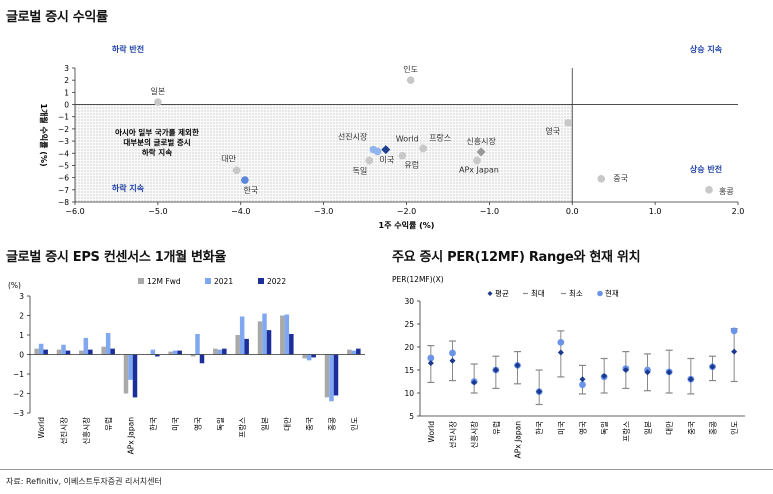 The image size is (773, 494). What do you see at coordinates (116, 257) in the screenshot?
I see `eps-chart-title: 글로벌 증시 EPS 컨센서스 1개월 변화율` at bounding box center [116, 257].